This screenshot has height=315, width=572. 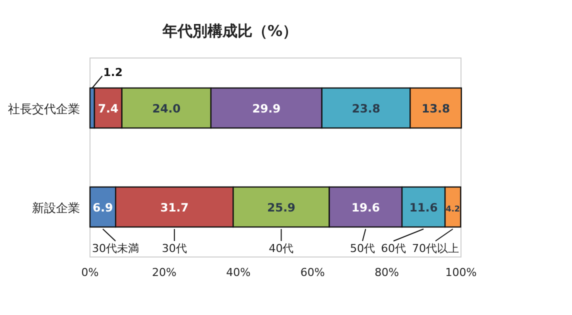 What do you see at coordinates (108, 109) in the screenshot?
I see `data-label: 7.4` at bounding box center [108, 109].